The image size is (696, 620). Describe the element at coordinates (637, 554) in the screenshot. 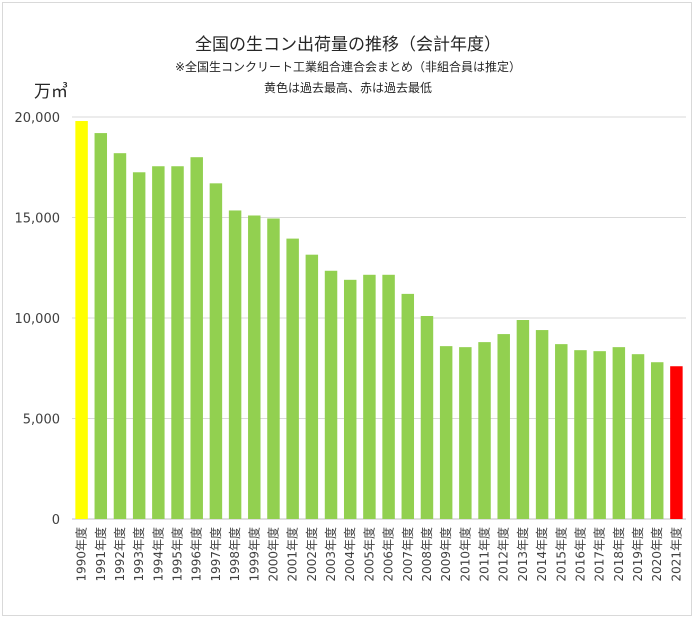

I see `x-tick-label: 2019年度` at that location.